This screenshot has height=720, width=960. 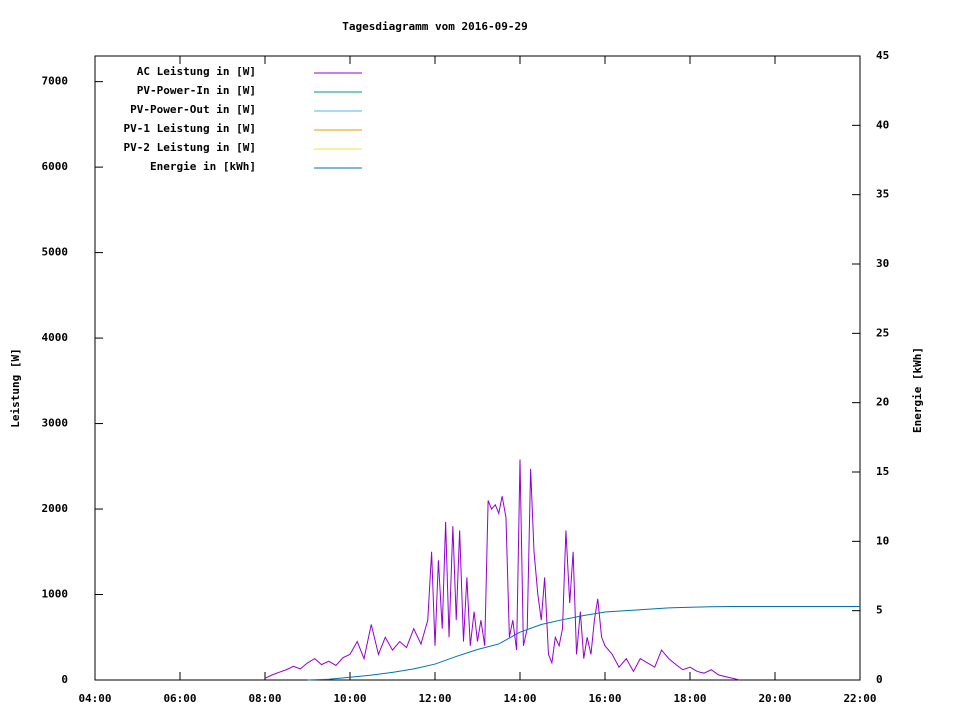 What do you see at coordinates (94, 698) in the screenshot?
I see `x-tick-label: 04:00` at bounding box center [94, 698].